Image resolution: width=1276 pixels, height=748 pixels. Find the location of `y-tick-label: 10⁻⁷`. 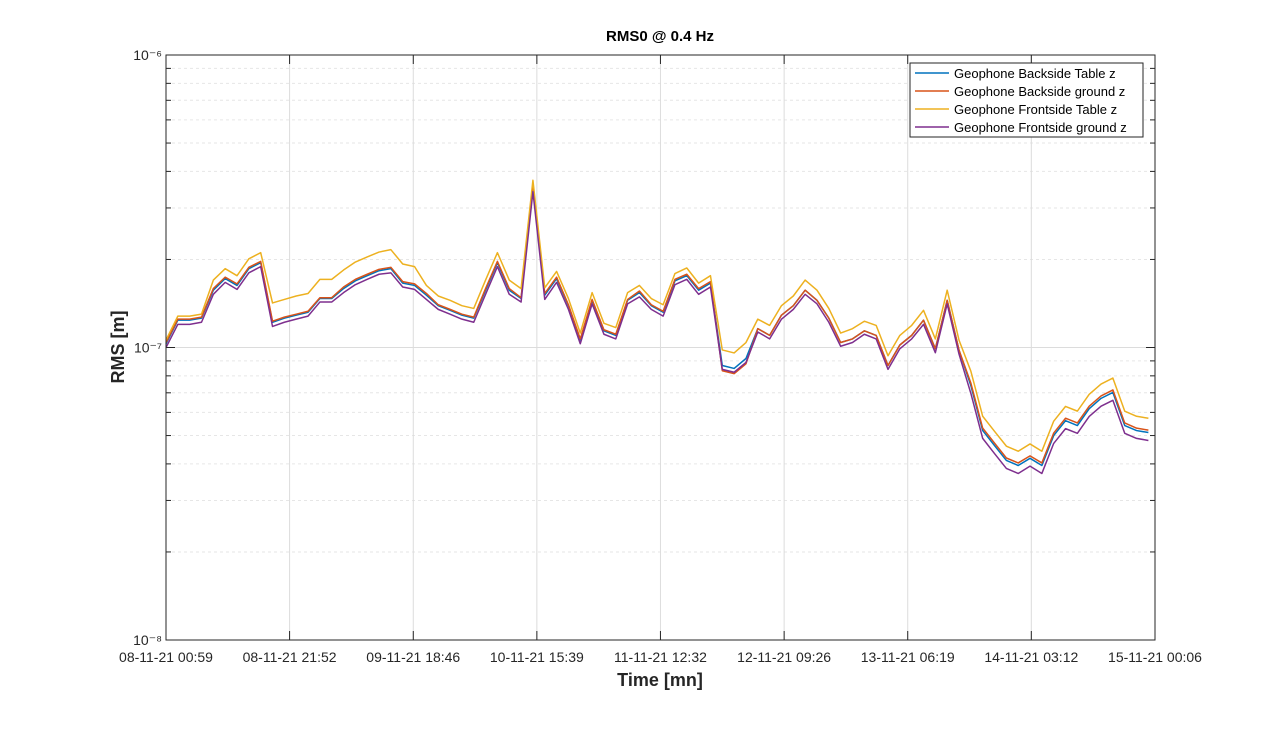

y-tick-label: 10⁻⁷ is located at coordinates (148, 348).